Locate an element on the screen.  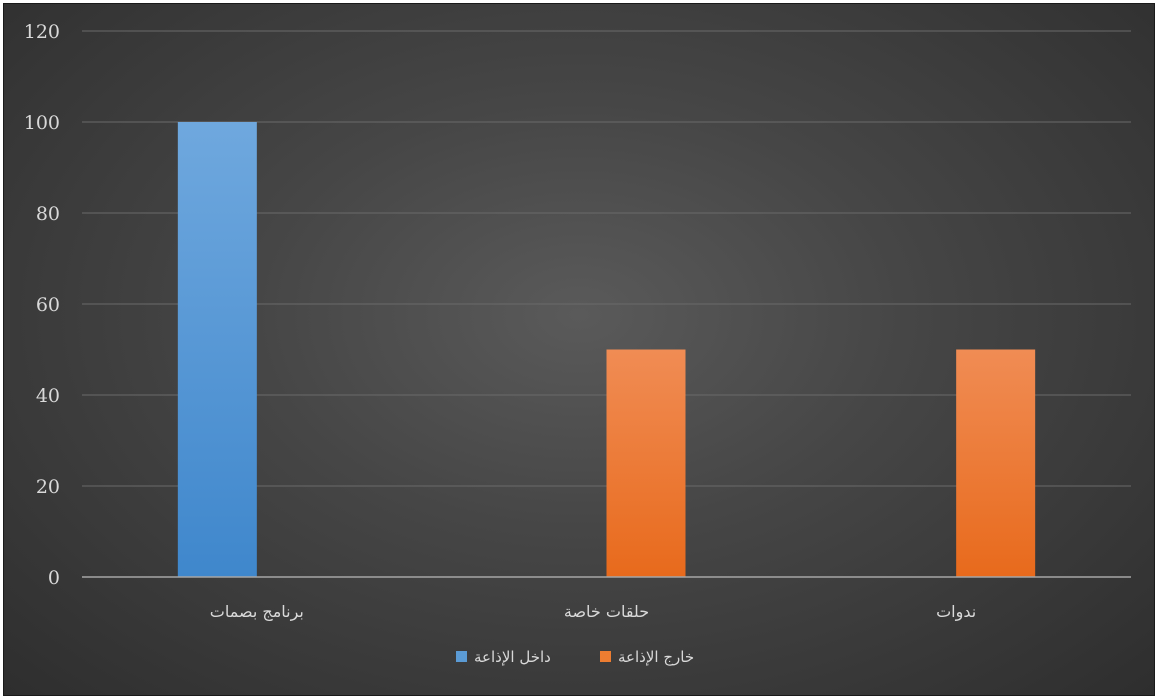
x-axis-category-labels: برنامج بصمات حلقات خاصة ندوات is located at coordinates (593, 612).